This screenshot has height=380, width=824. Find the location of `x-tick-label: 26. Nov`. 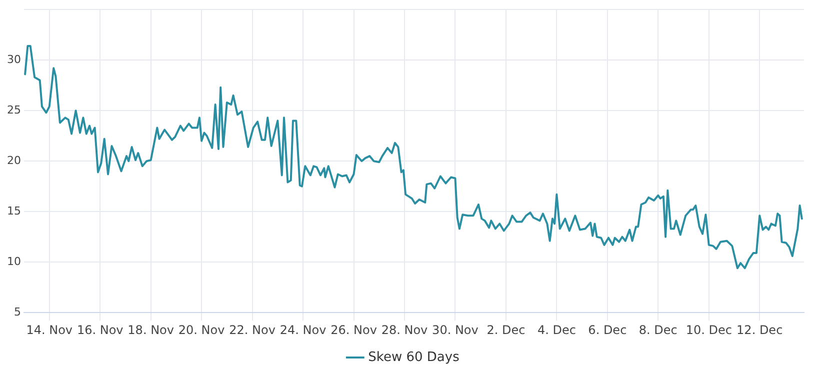

x-tick-label: 26. Nov is located at coordinates (353, 329).